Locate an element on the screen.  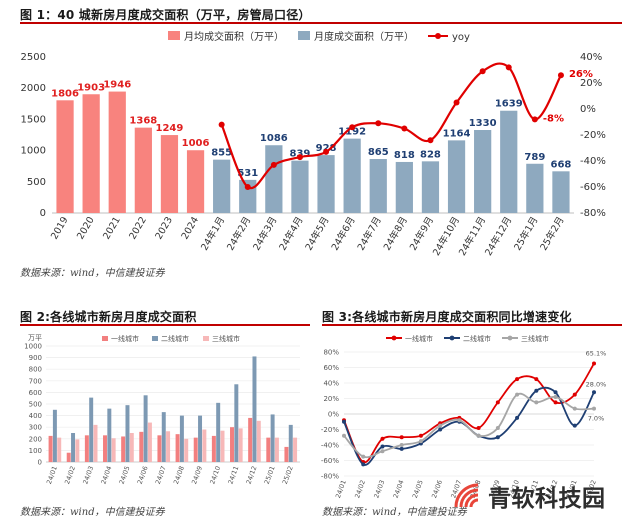
fig1-bar-label: 1006 is located at coordinates (196, 143).